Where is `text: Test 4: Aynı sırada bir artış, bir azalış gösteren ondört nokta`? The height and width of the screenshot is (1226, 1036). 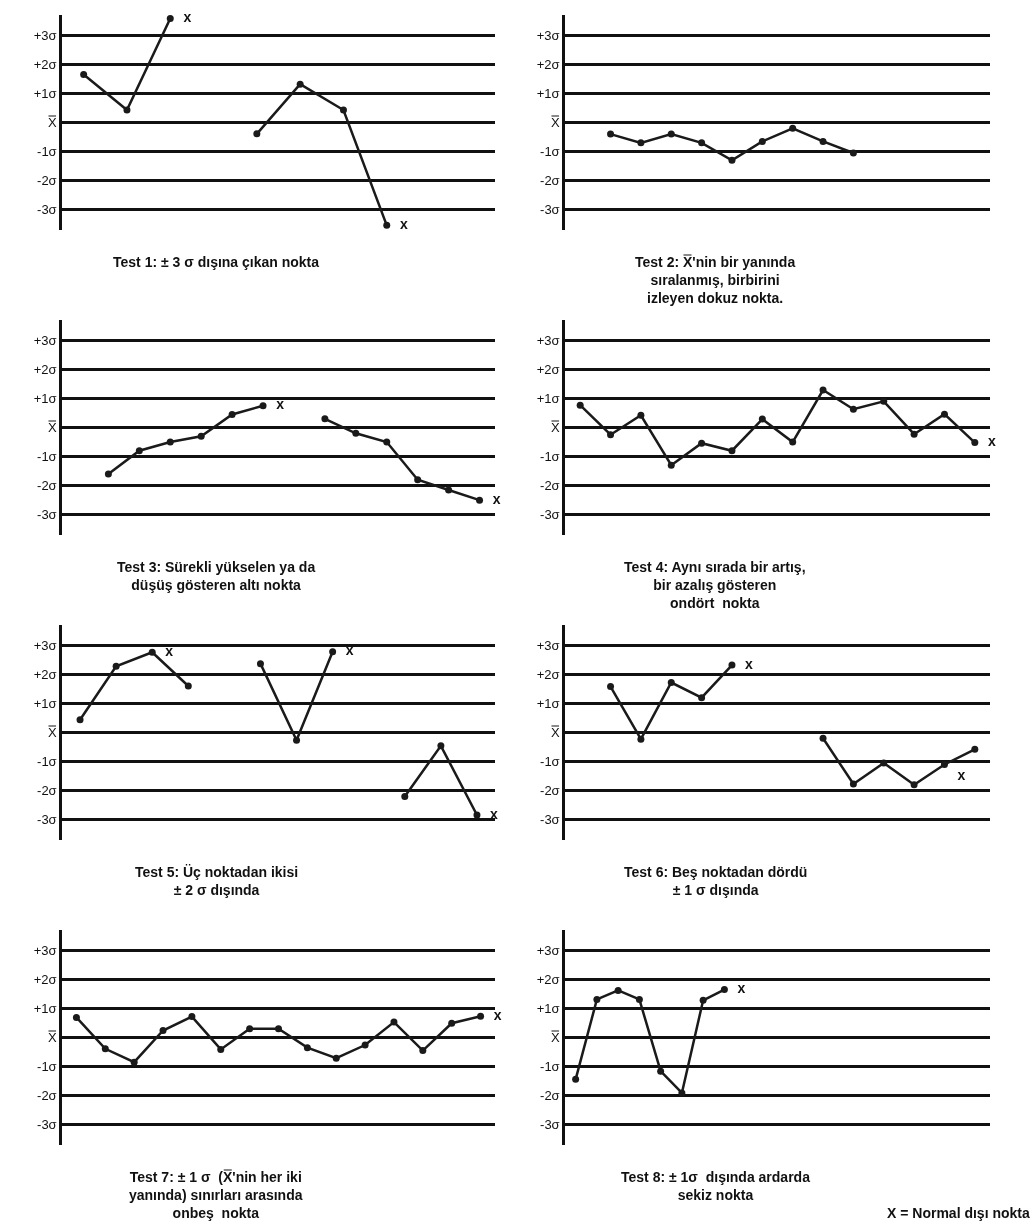 text: Test 4: Aynı sırada bir artış, bir azalış gösteren ondört nokta is located at coordinates (715, 585).